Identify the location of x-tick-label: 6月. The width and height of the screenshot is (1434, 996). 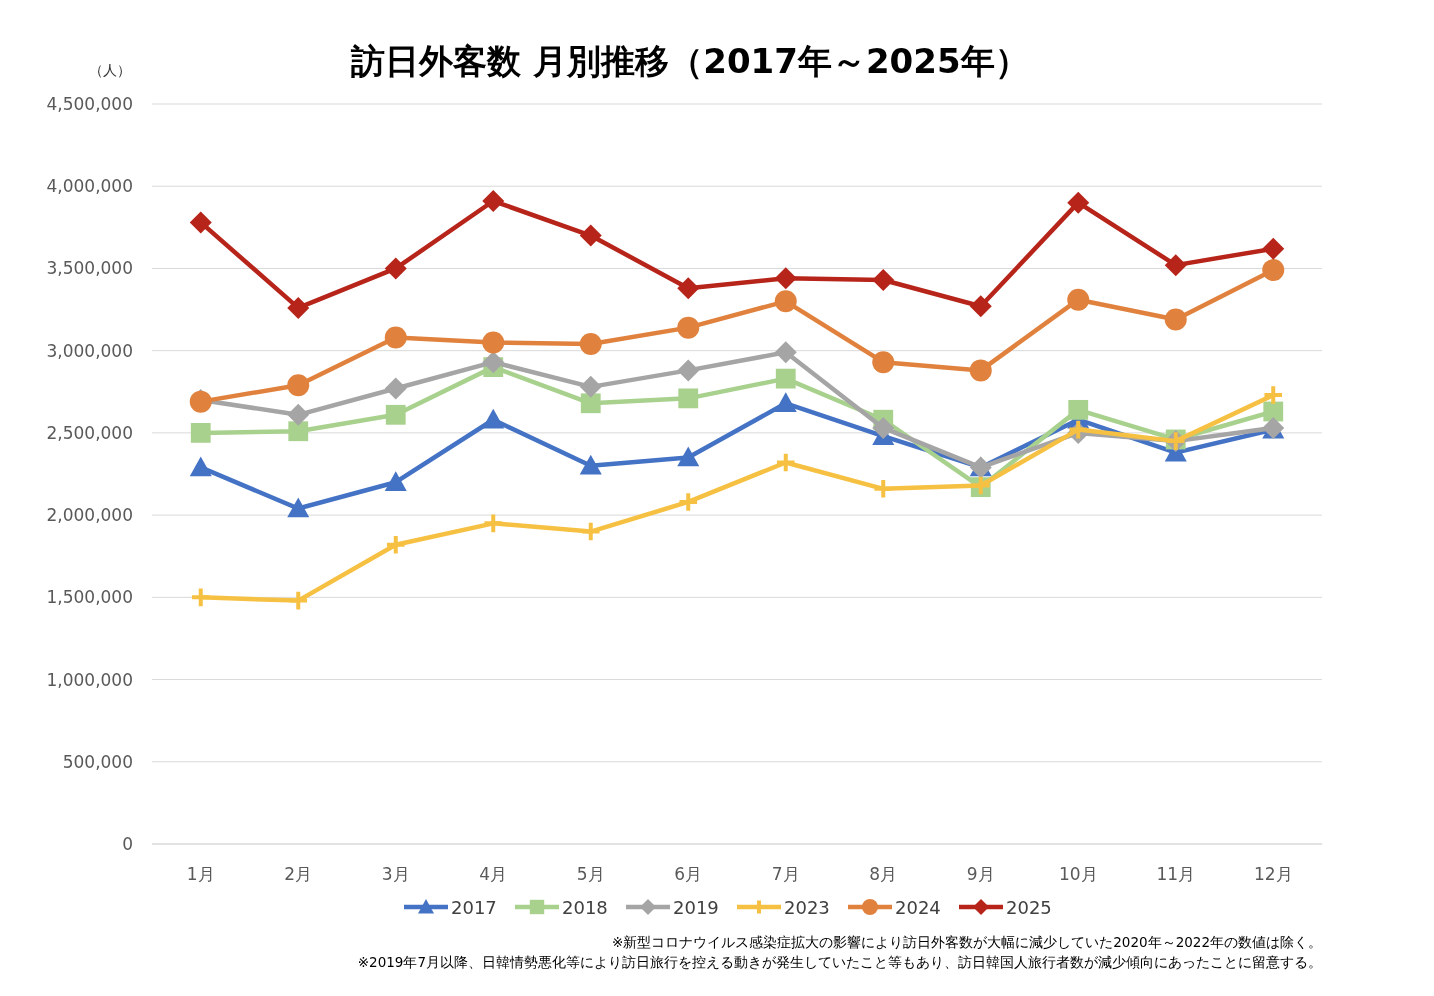
(688, 874).